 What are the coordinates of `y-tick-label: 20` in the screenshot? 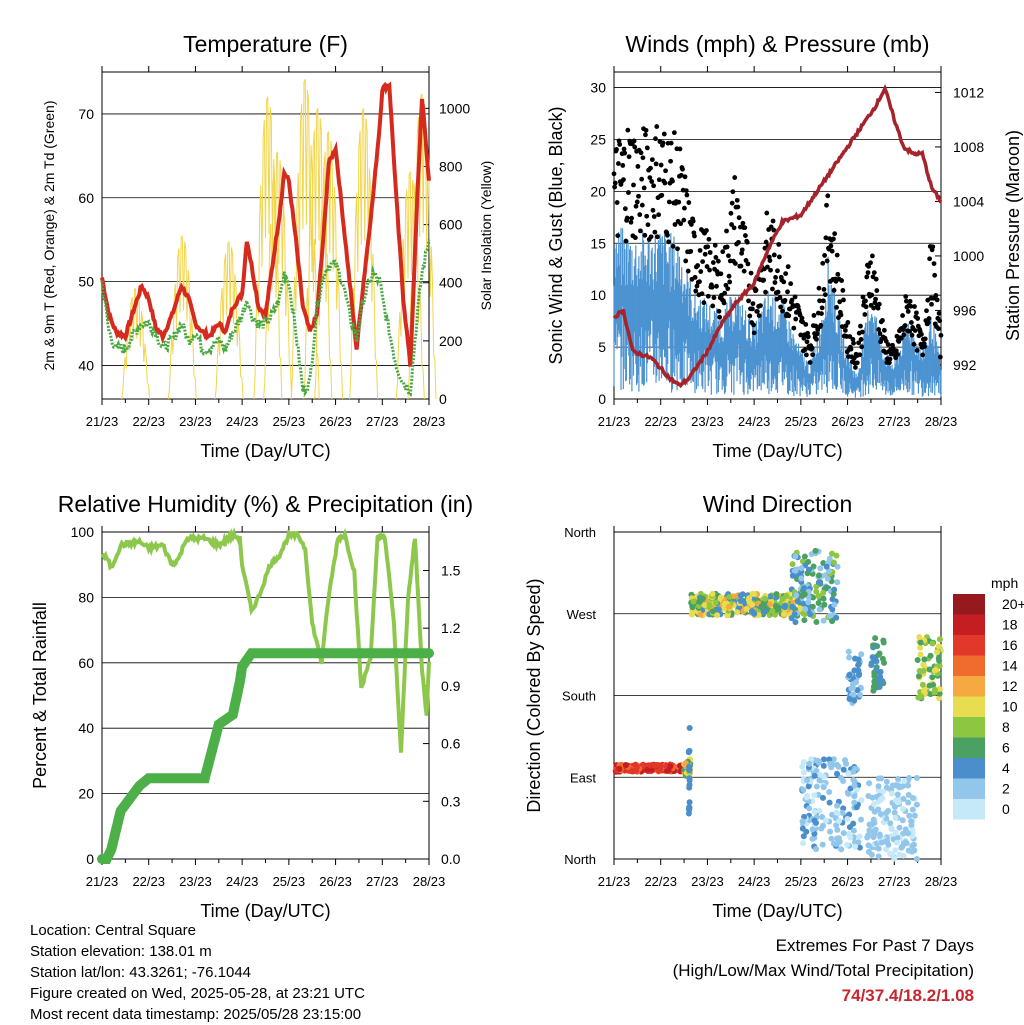 It's located at (86, 794).